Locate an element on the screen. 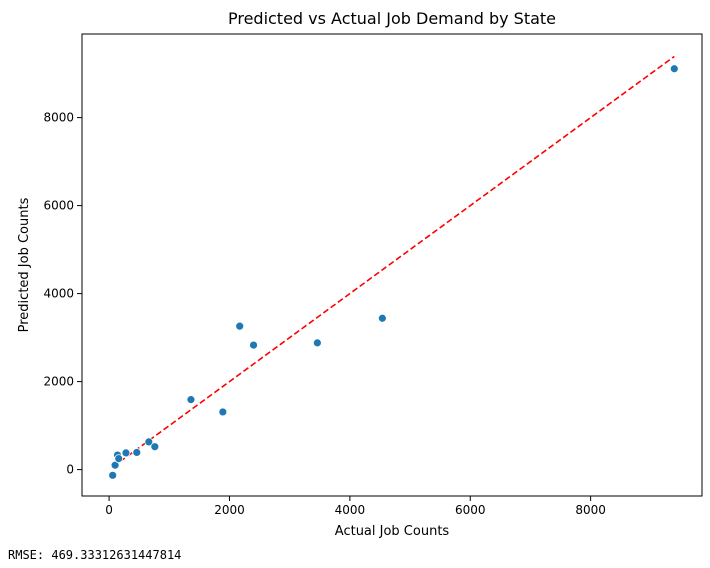  y-tick-label: 4000 is located at coordinates (58, 294).